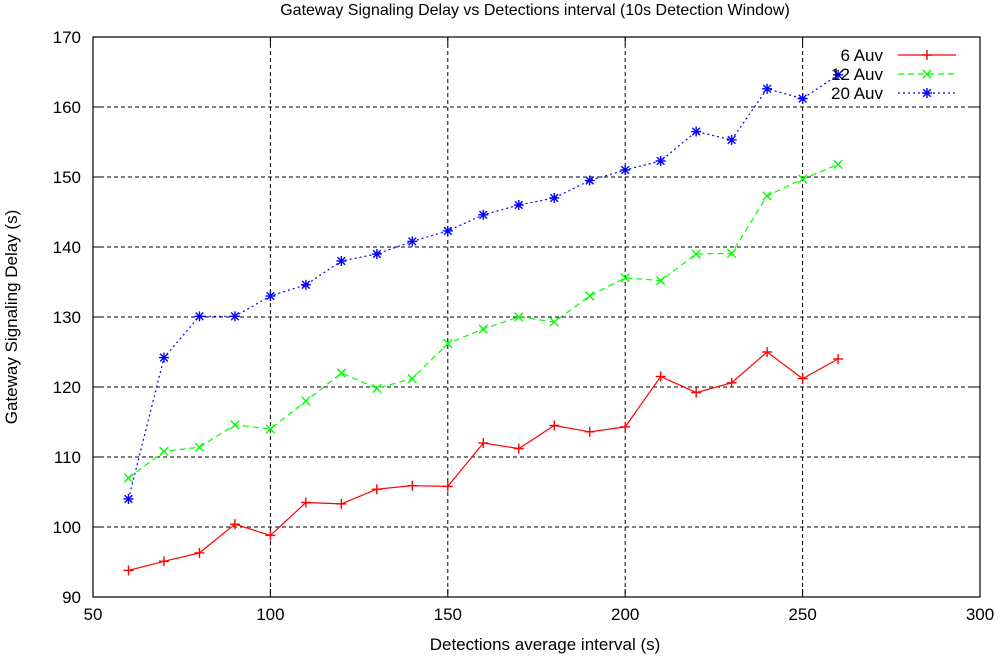  I want to click on x-tick-label: 100, so click(270, 614).